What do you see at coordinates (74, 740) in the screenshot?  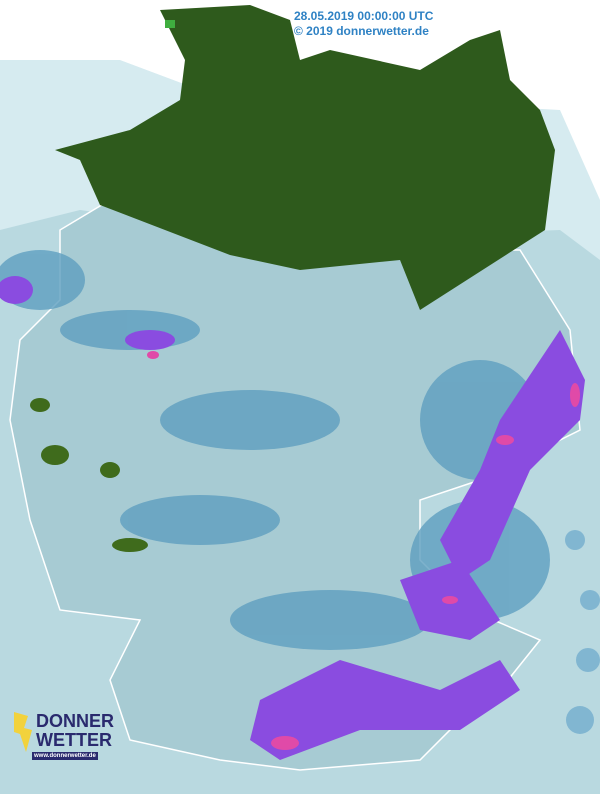 I see `logo-line2: WETTER` at bounding box center [74, 740].